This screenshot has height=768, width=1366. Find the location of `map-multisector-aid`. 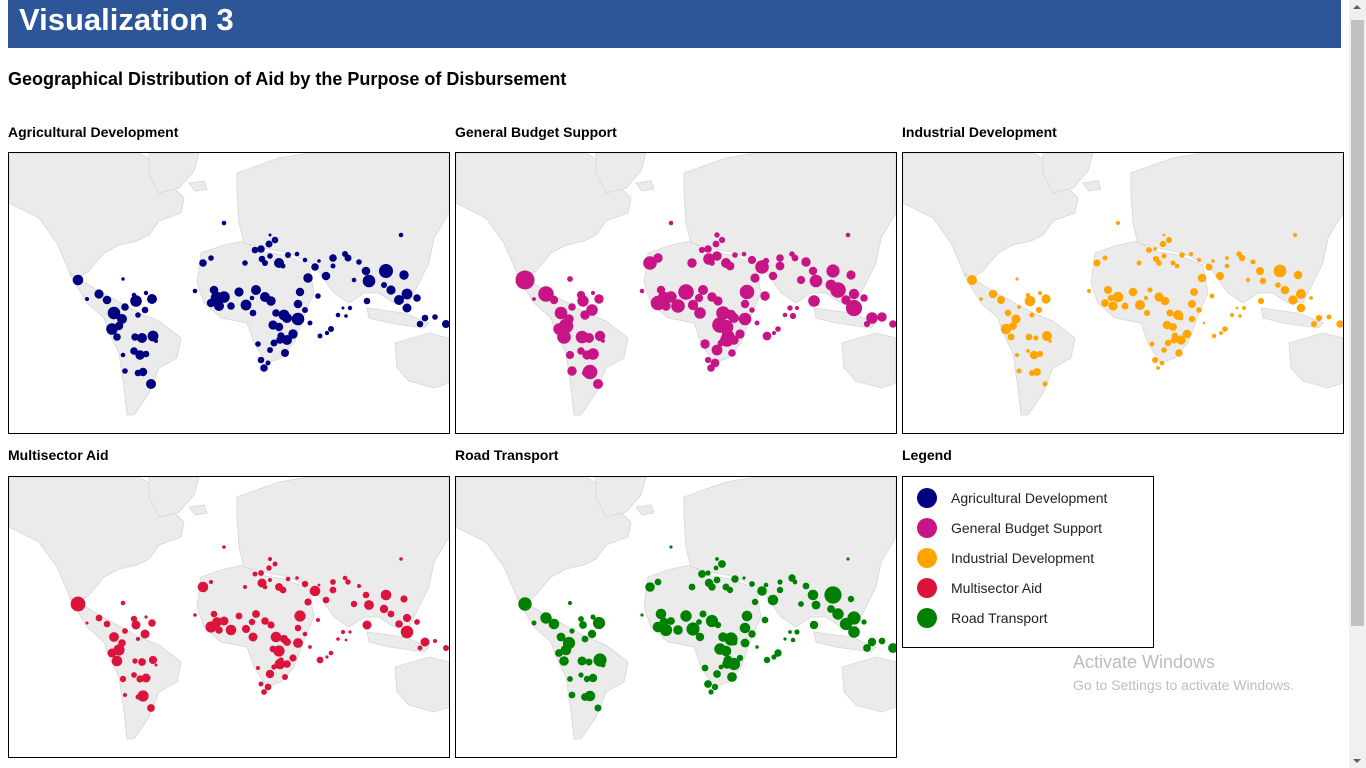

map-multisector-aid is located at coordinates (229, 617).